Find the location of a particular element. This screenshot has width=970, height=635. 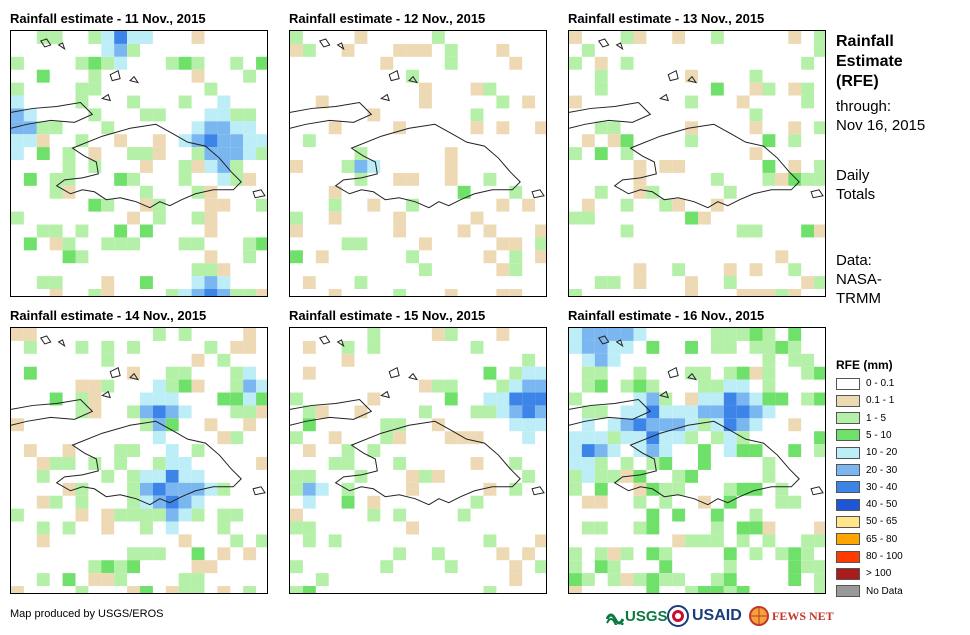

legend-label: 5 - 10 is located at coordinates (879, 435).